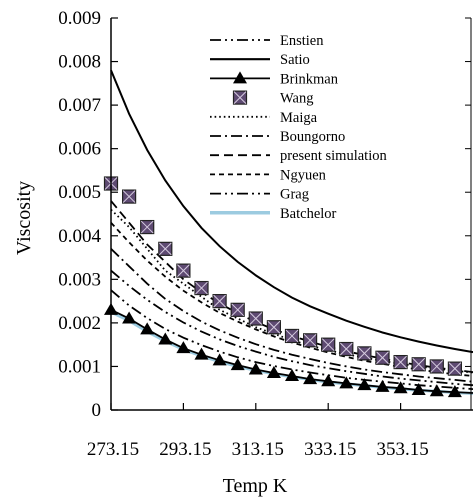  What do you see at coordinates (299, 118) in the screenshot?
I see `legend-label-maiga: Maiga` at bounding box center [299, 118].